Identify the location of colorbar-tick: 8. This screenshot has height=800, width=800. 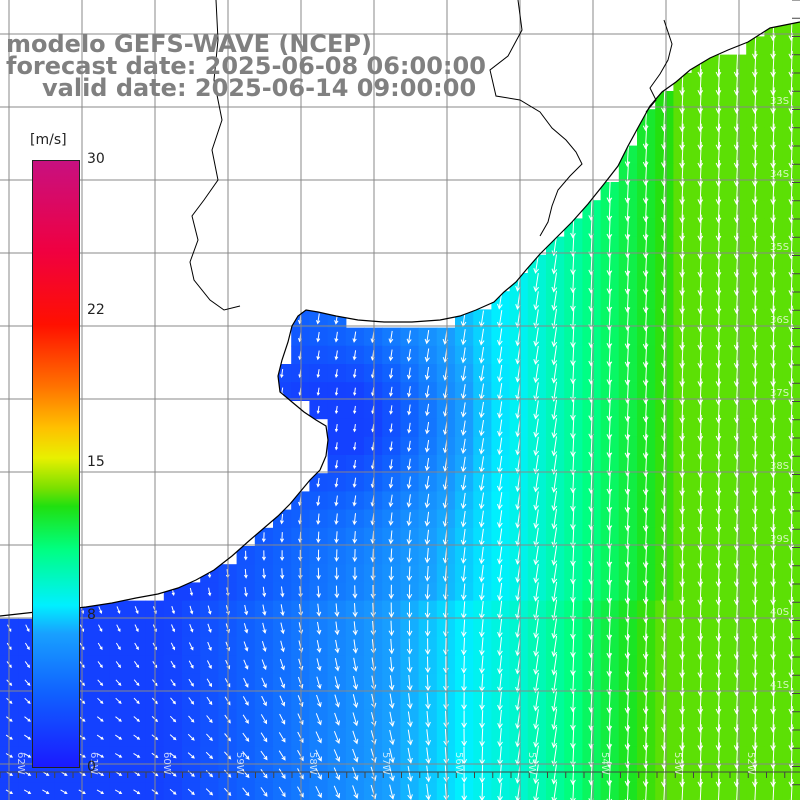
(91, 615).